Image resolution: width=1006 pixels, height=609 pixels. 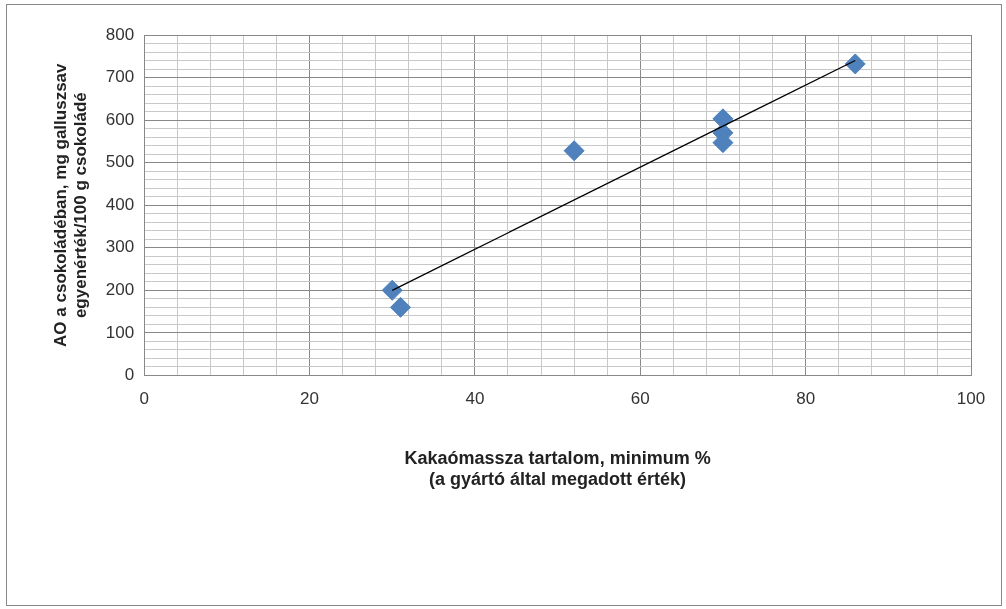 What do you see at coordinates (120, 34) in the screenshot?
I see `y-tick-label: 800` at bounding box center [120, 34].